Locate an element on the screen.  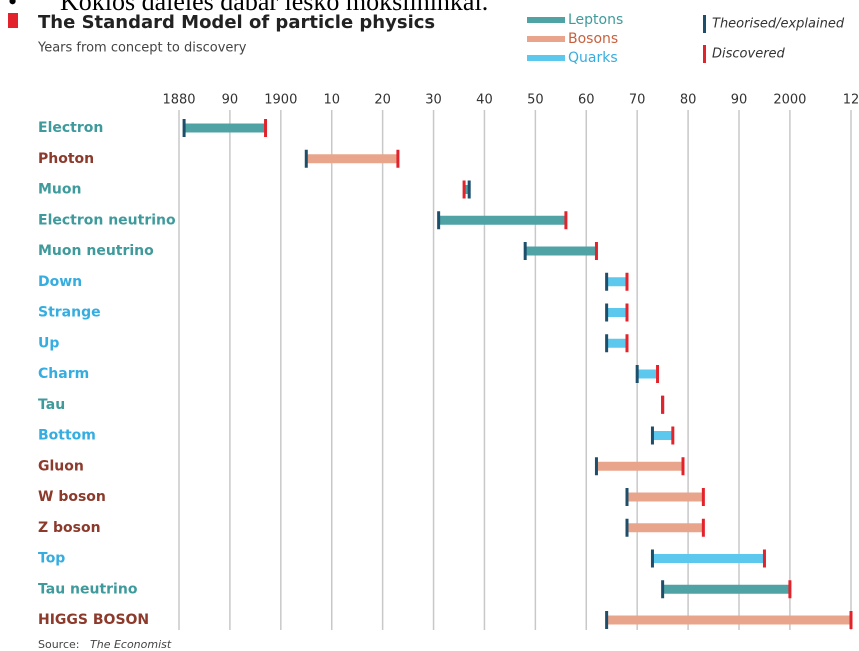
x-tick-label: 1880 is located at coordinates (178, 100).